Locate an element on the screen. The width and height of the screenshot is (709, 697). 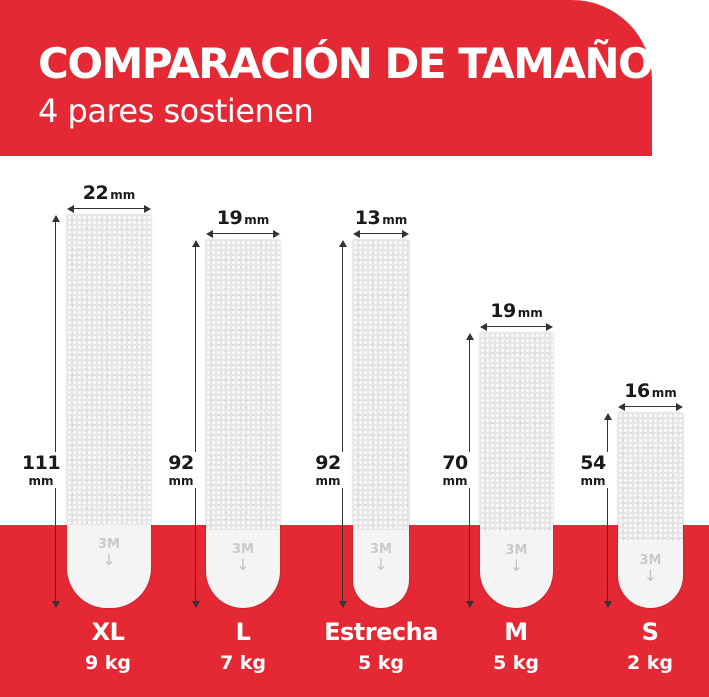
width-label: 22 mm is located at coordinates (109, 194).